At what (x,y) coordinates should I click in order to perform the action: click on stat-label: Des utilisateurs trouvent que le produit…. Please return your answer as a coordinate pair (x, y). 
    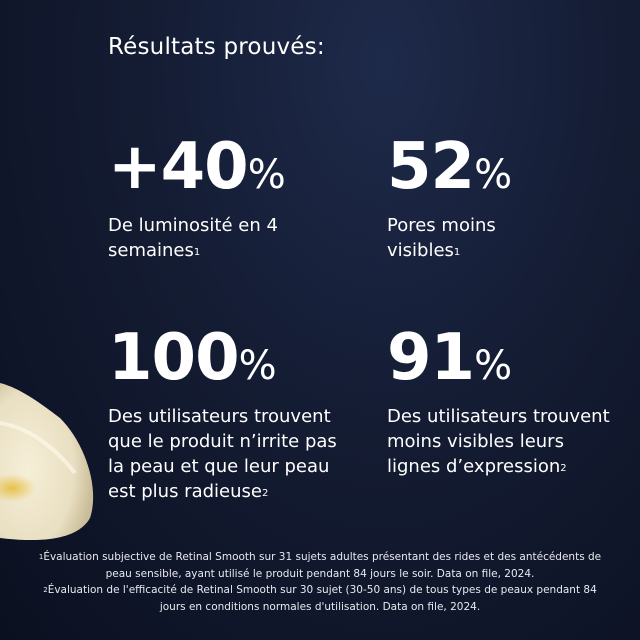
    Looking at the image, I should click on (222, 454).